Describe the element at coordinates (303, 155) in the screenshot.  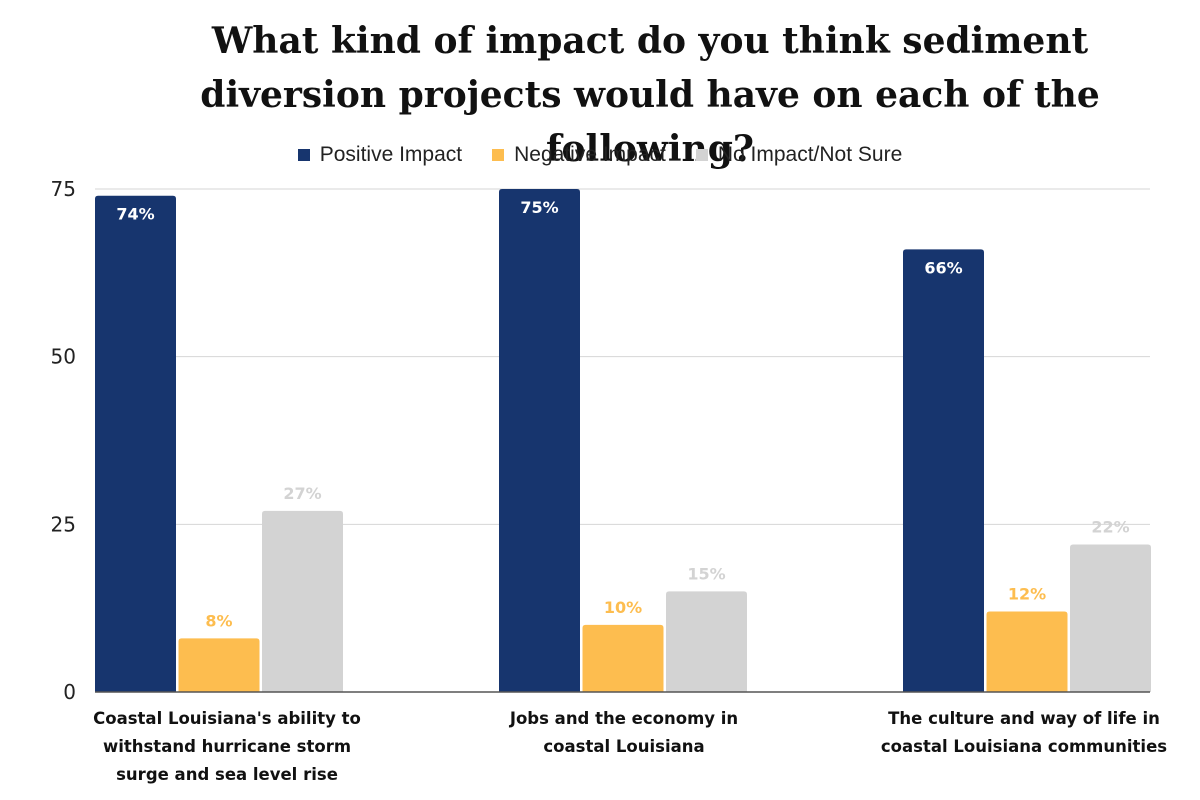
I see `legend-swatch-positive` at that location.